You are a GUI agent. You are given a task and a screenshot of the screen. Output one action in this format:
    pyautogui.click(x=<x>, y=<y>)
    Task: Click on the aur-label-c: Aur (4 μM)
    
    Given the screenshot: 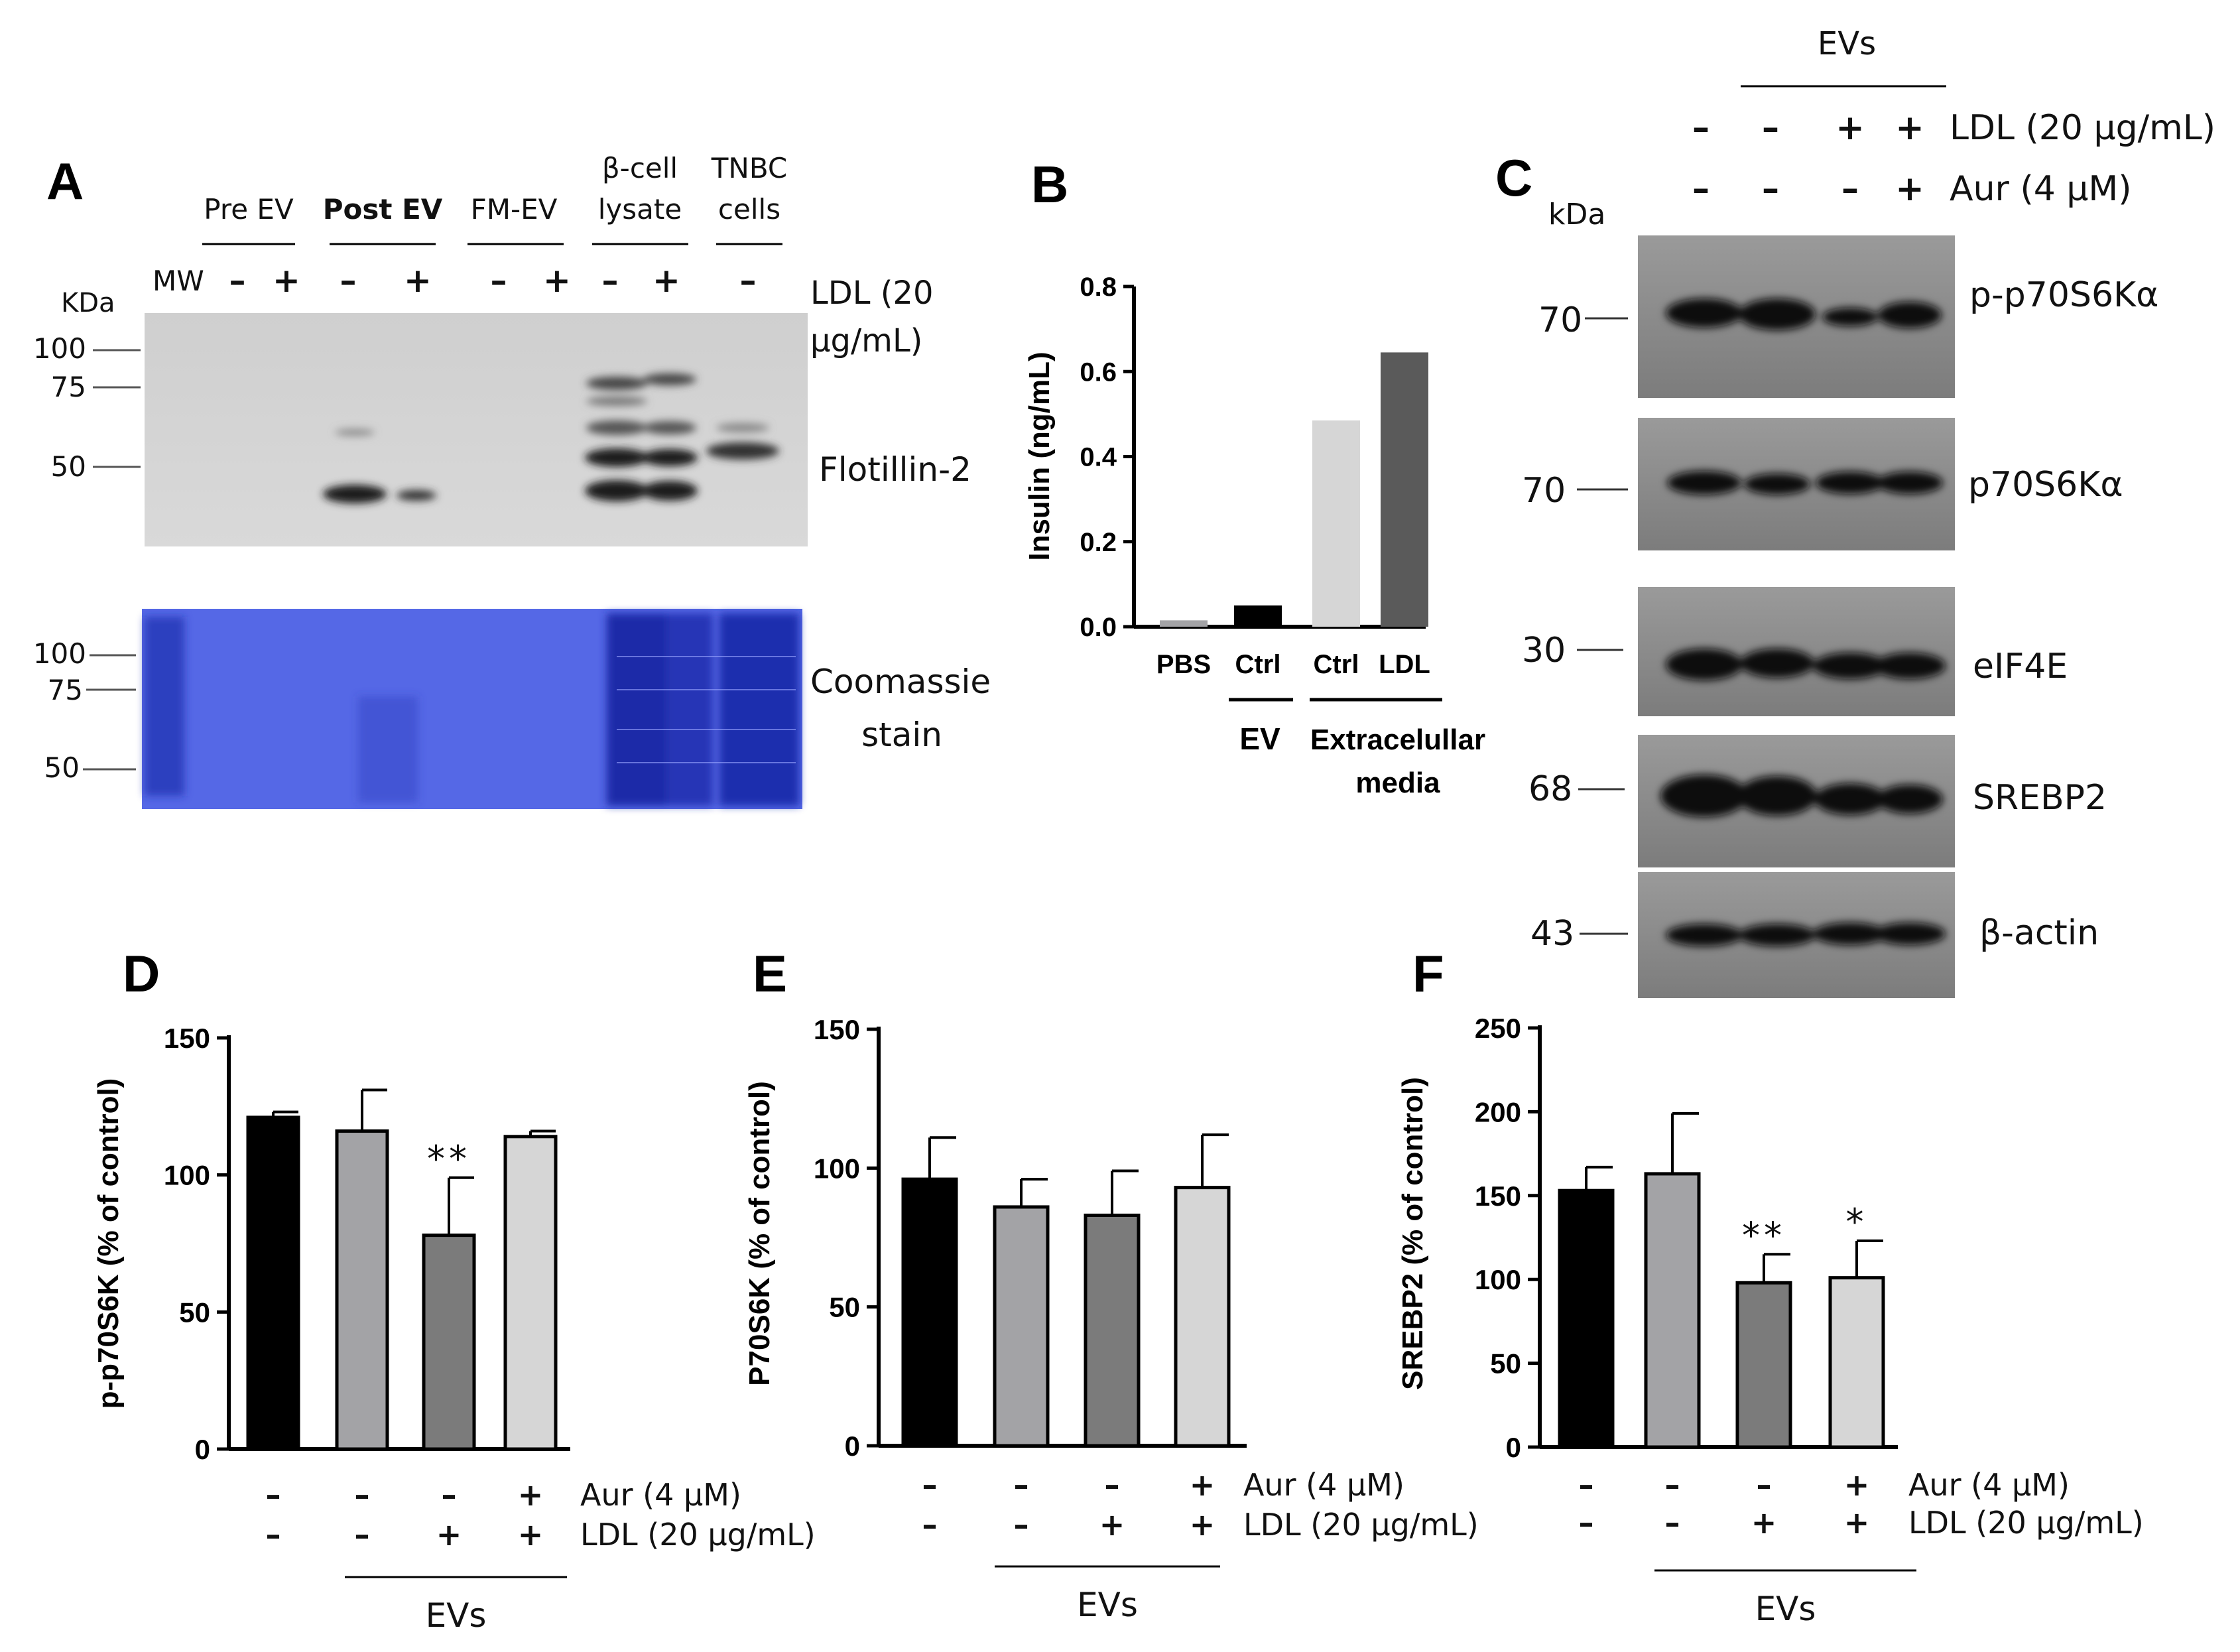 What is the action you would take?
    pyautogui.click(x=2041, y=189)
    